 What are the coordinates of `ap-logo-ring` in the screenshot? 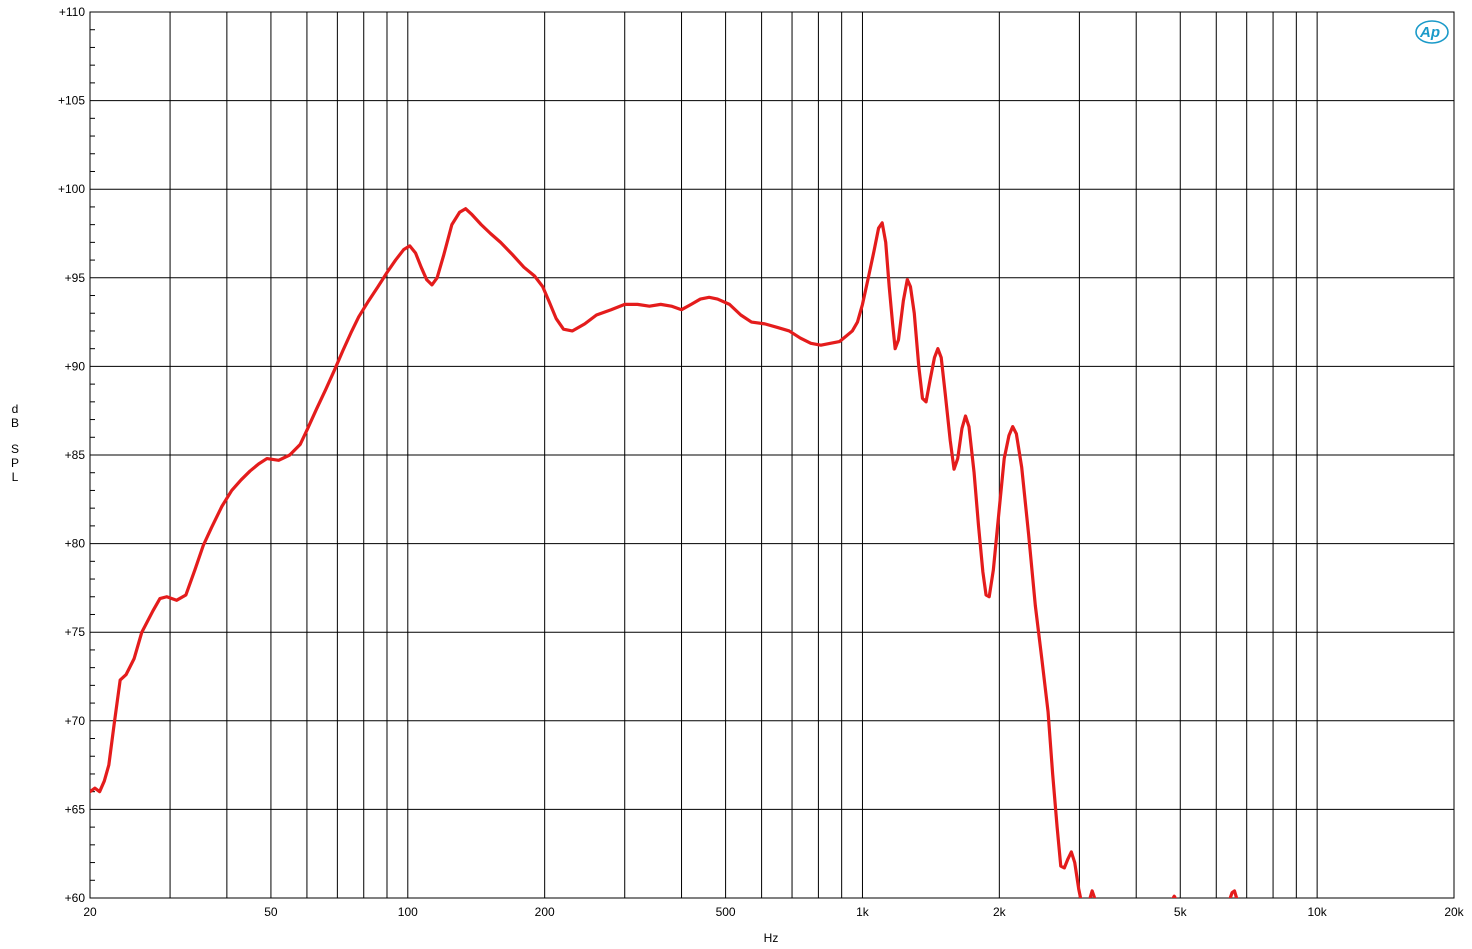 It's located at (1432, 32).